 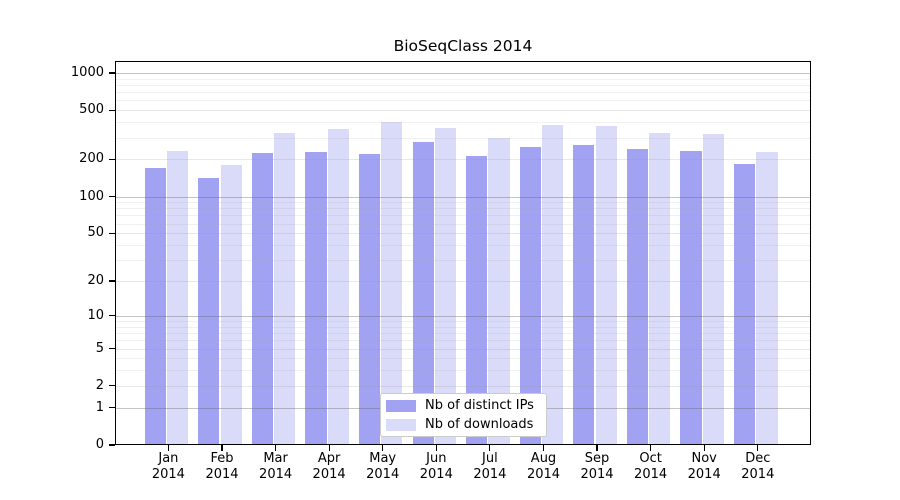 What do you see at coordinates (745, 304) in the screenshot?
I see `bar-distinct-ips-dec` at bounding box center [745, 304].